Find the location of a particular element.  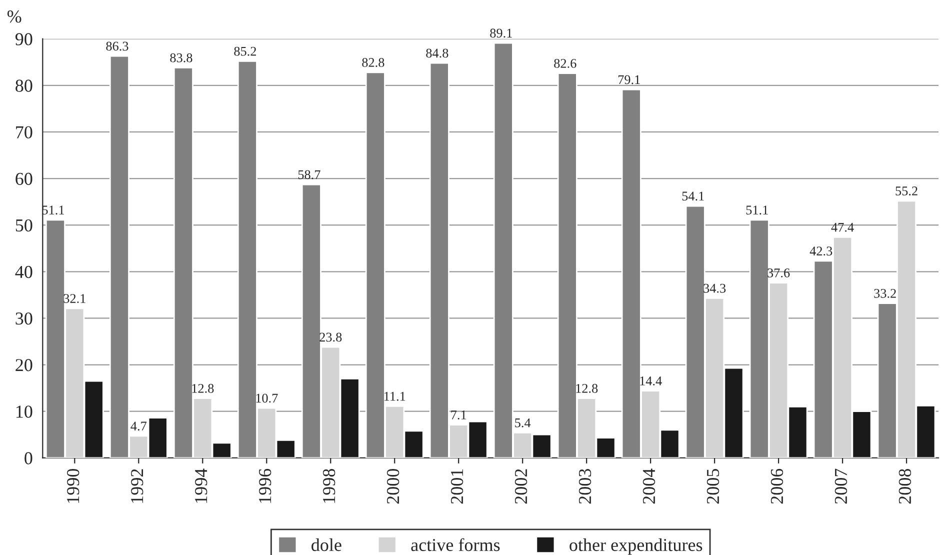

x-tick-label: 2008 is located at coordinates (905, 486).